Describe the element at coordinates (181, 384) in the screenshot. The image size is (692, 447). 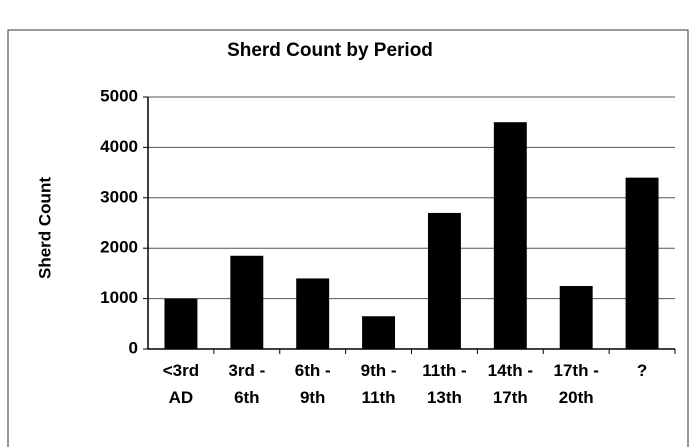
I see `x-tick-label: <3rd AD` at that location.